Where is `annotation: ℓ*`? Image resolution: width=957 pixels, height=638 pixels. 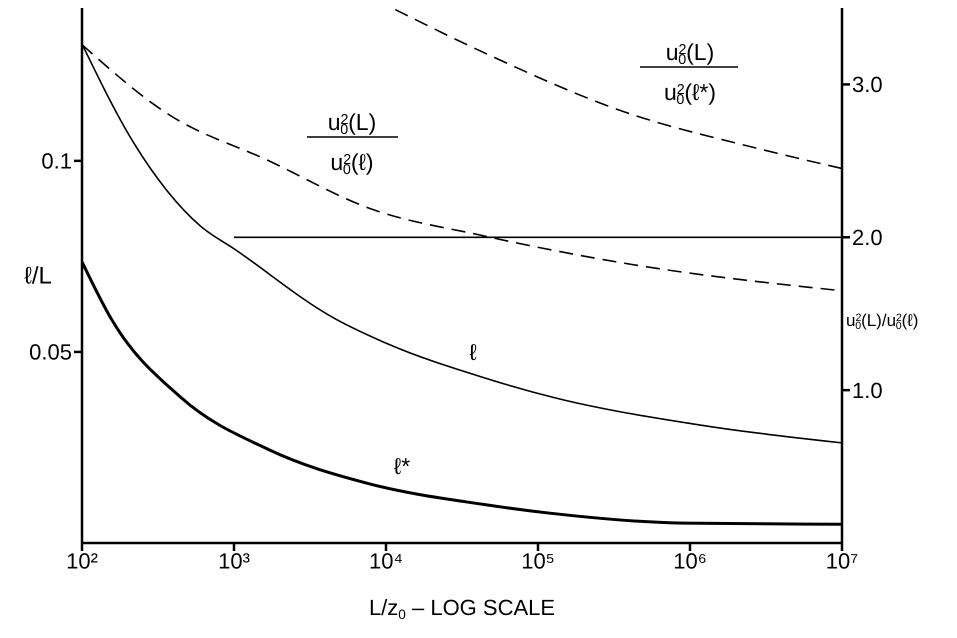
annotation: ℓ* is located at coordinates (402, 466).